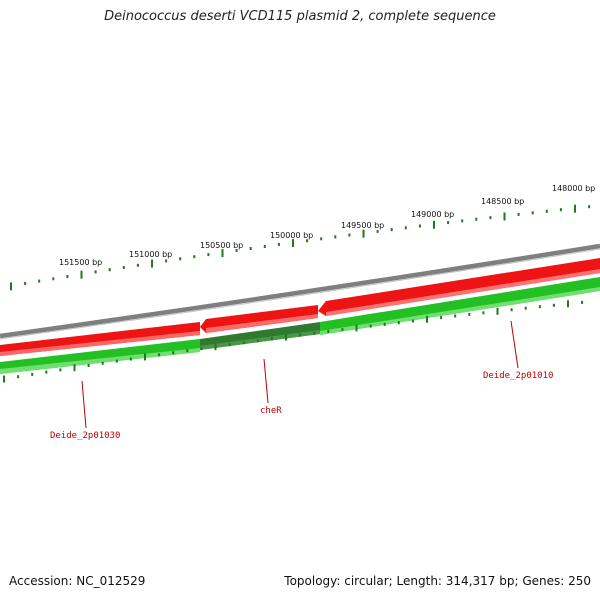 Image resolution: width=600 pixels, height=600 pixels. What do you see at coordinates (291, 235) in the screenshot?
I see `scale-label: 150000 bp` at bounding box center [291, 235].